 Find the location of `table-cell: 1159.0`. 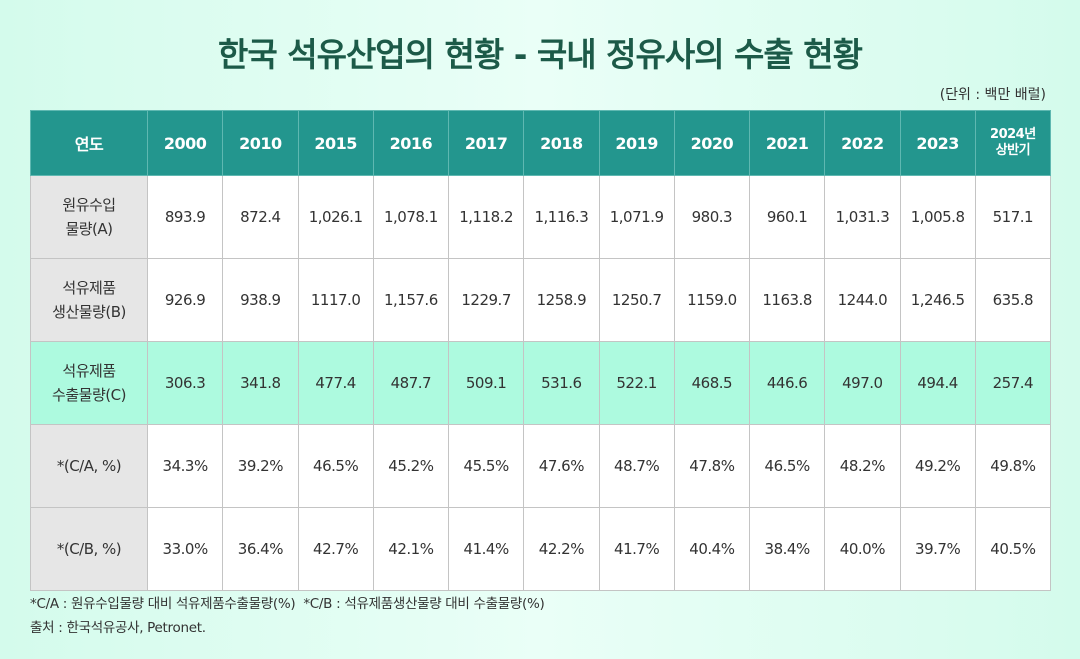

table-cell: 1159.0 is located at coordinates (712, 300).